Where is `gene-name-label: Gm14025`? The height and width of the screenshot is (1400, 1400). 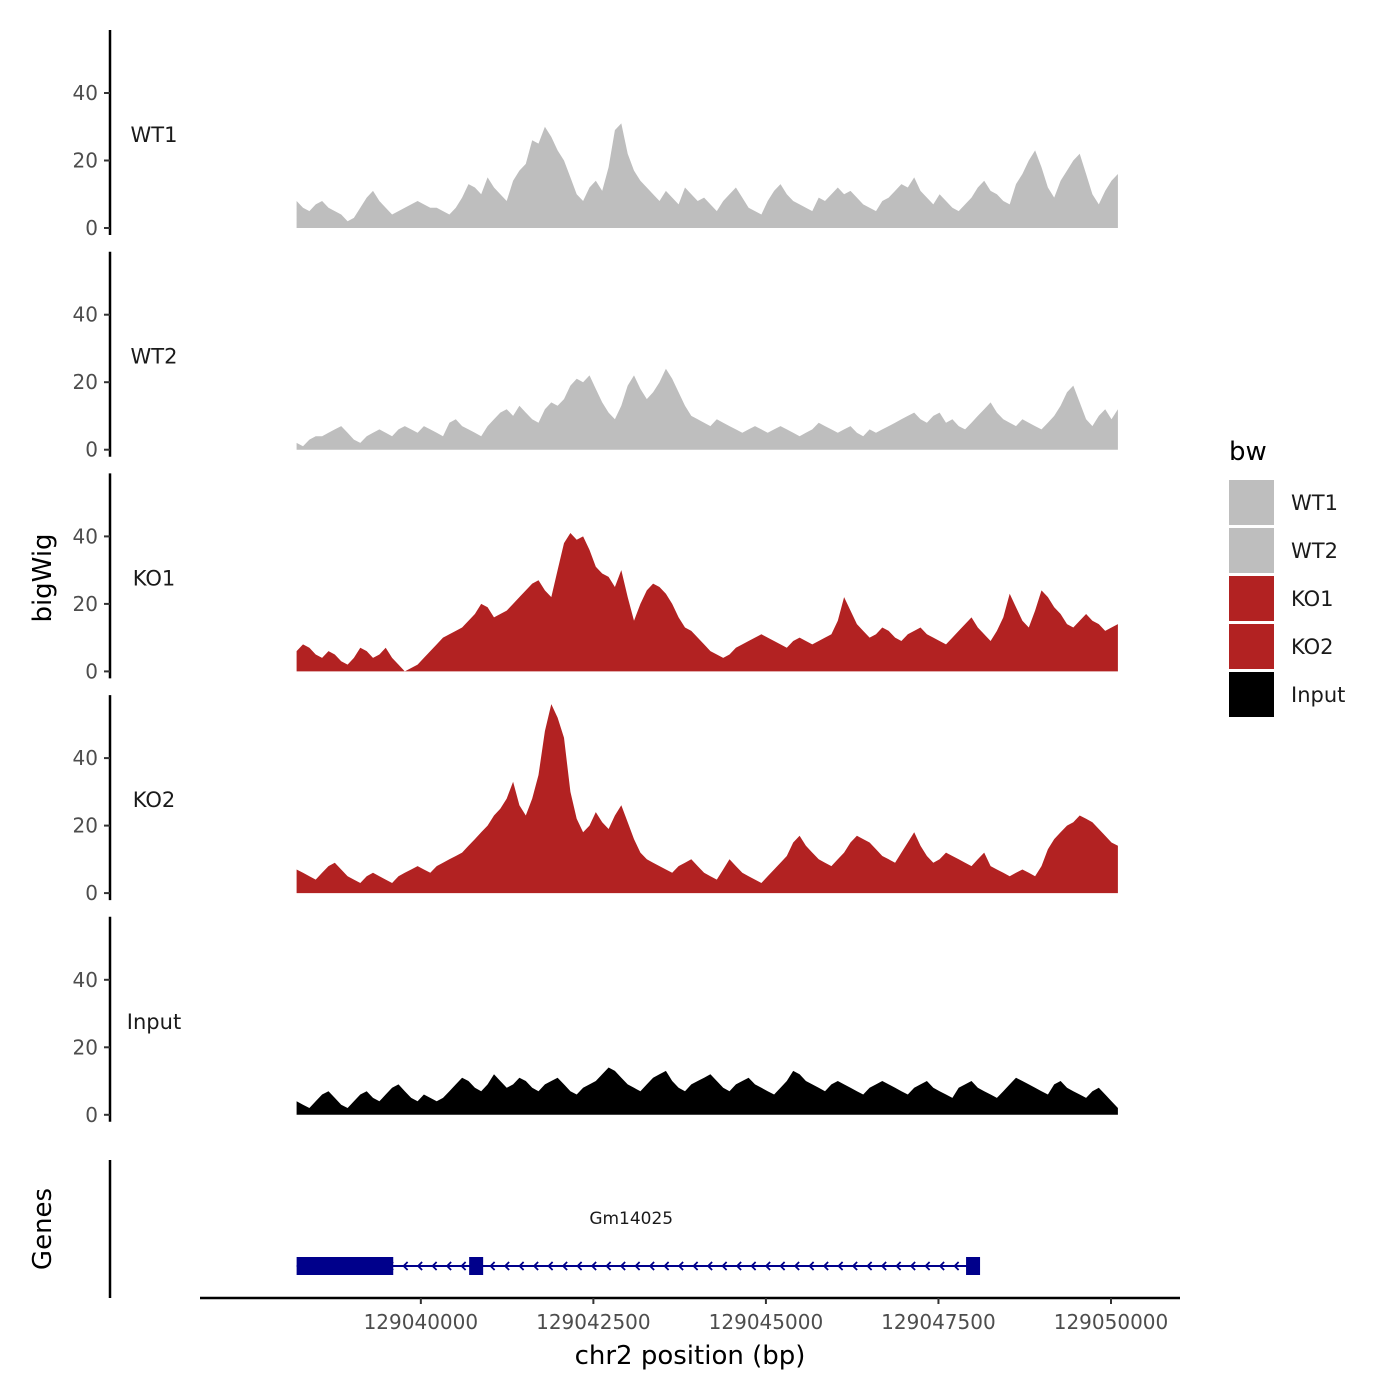 gene-name-label: Gm14025 is located at coordinates (631, 1219).